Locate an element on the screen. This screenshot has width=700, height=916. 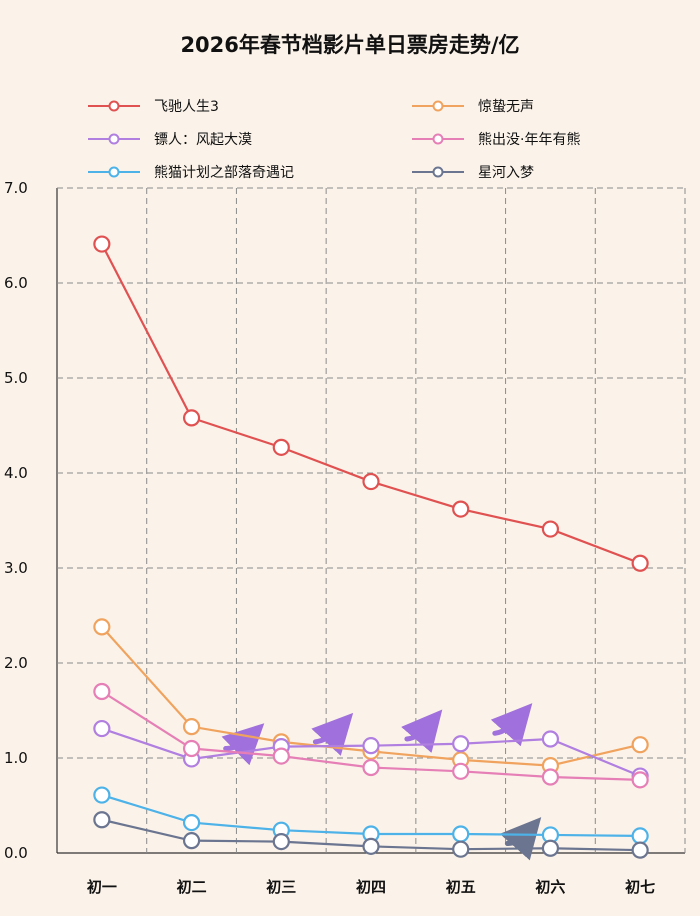
legend-item-0: 飞驰人生3 is located at coordinates (153, 107).